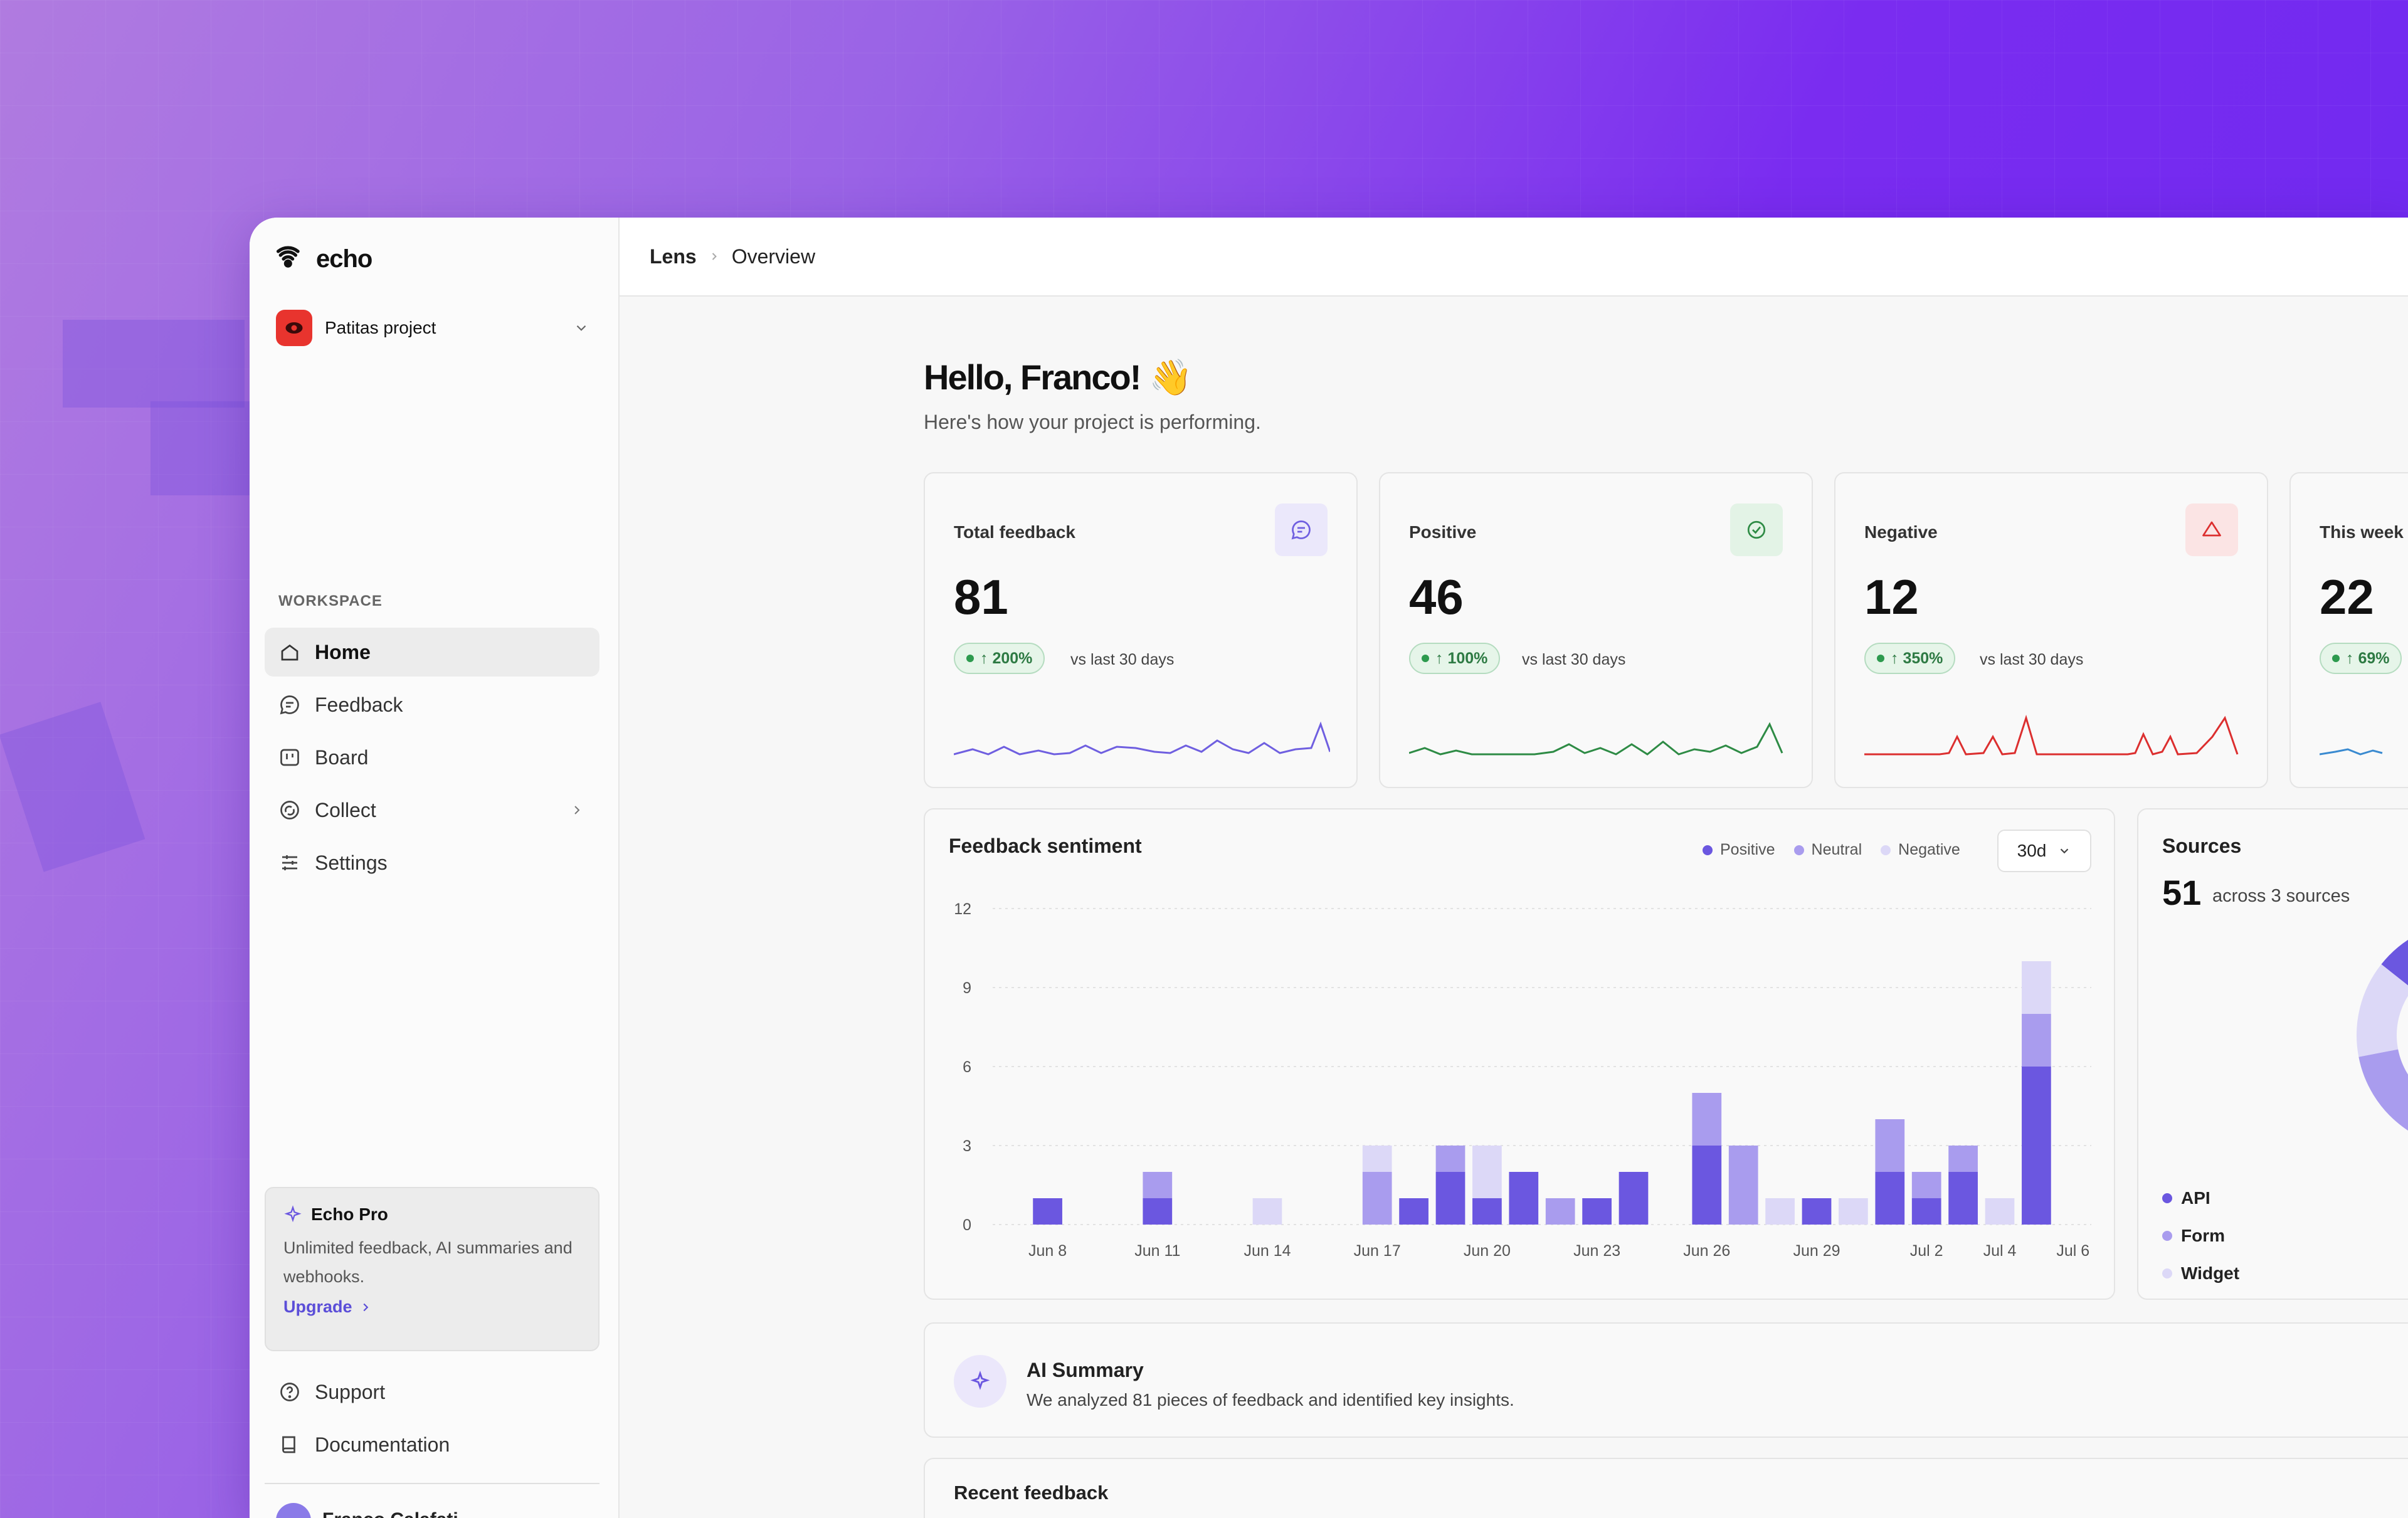 The width and height of the screenshot is (2408, 1518). Describe the element at coordinates (1756, 529) in the screenshot. I see `check-circle-icon` at that location.